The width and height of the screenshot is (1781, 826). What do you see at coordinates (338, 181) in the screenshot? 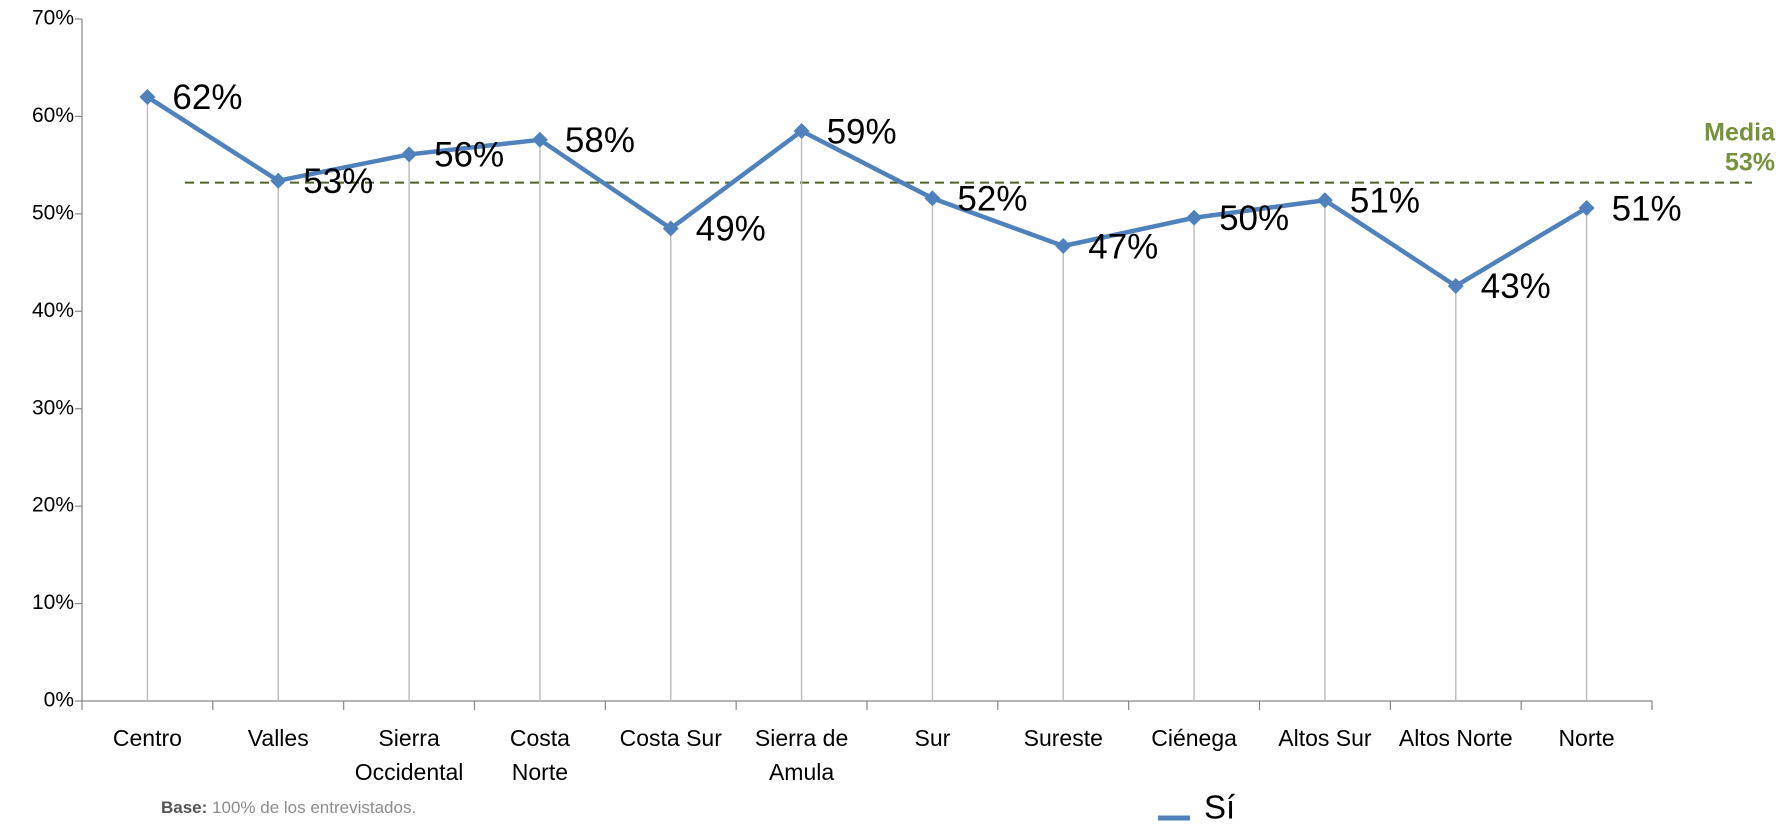
I see `data-label: 53%` at bounding box center [338, 181].